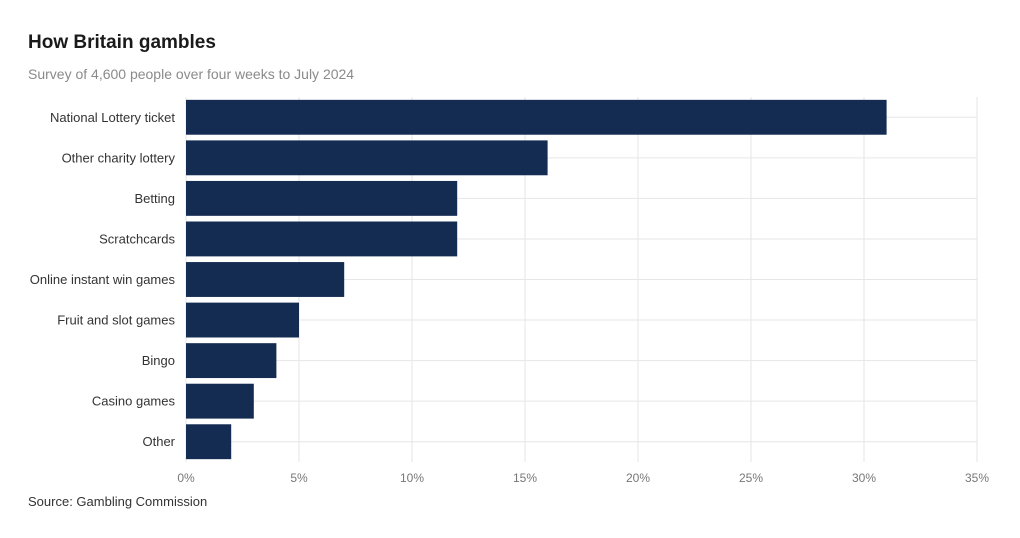 This screenshot has width=1020, height=538. I want to click on x-tick-label: 10%, so click(412, 478).